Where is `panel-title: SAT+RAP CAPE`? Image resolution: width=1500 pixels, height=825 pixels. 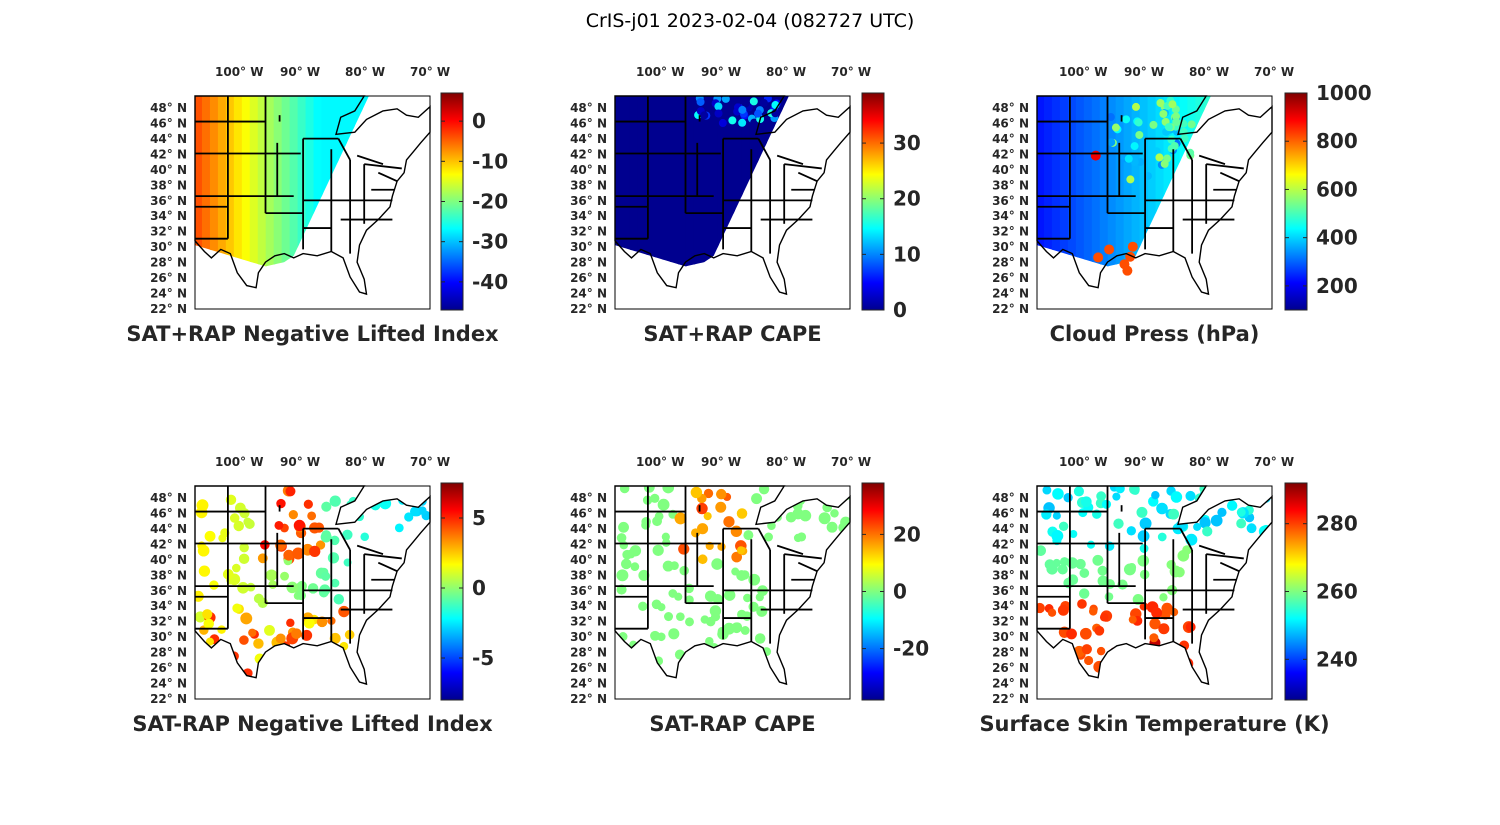
panel-title: SAT+RAP CAPE is located at coordinates (732, 334).